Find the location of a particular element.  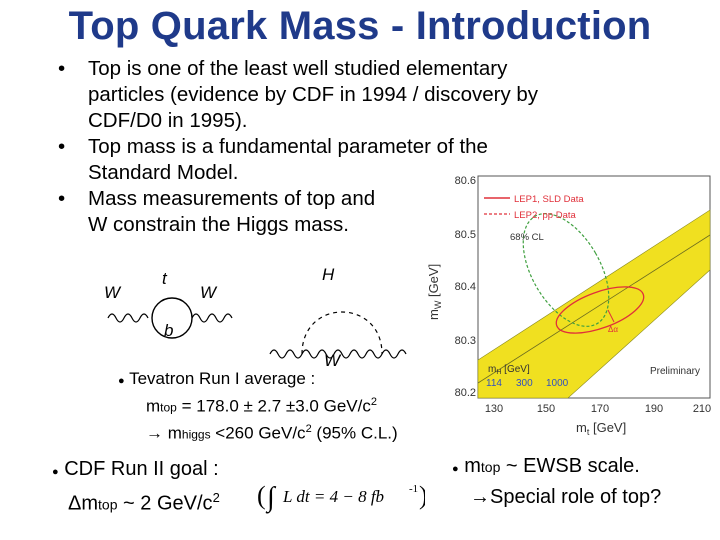

cdf-delta: Δm is located at coordinates (83, 503).